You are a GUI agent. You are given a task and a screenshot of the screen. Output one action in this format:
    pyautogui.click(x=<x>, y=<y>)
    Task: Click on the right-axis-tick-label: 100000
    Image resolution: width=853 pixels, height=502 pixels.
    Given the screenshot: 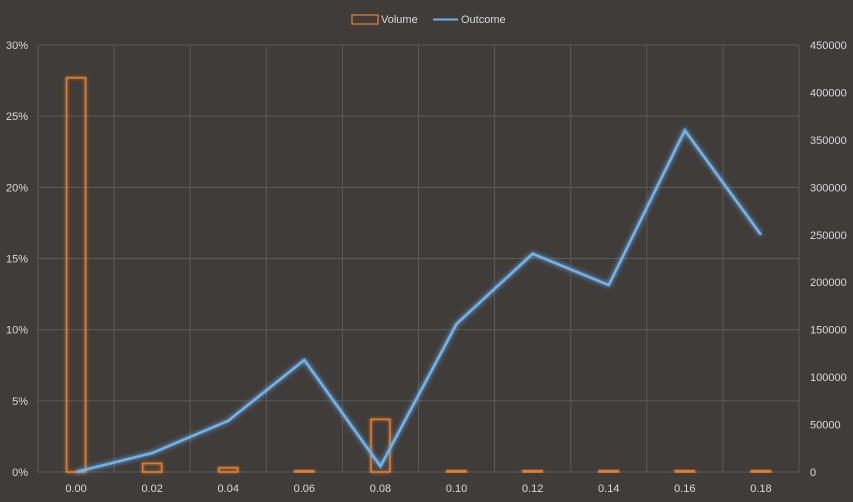 What is the action you would take?
    pyautogui.click(x=828, y=378)
    